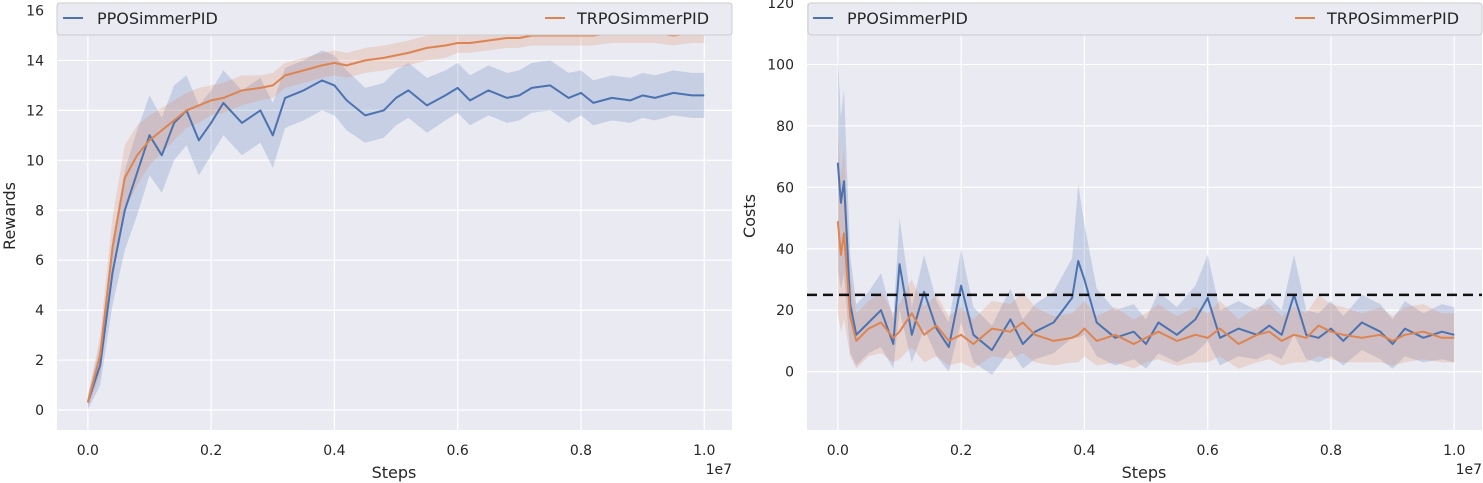  I want to click on rewards-y-tick-label: 8, so click(39, 211).